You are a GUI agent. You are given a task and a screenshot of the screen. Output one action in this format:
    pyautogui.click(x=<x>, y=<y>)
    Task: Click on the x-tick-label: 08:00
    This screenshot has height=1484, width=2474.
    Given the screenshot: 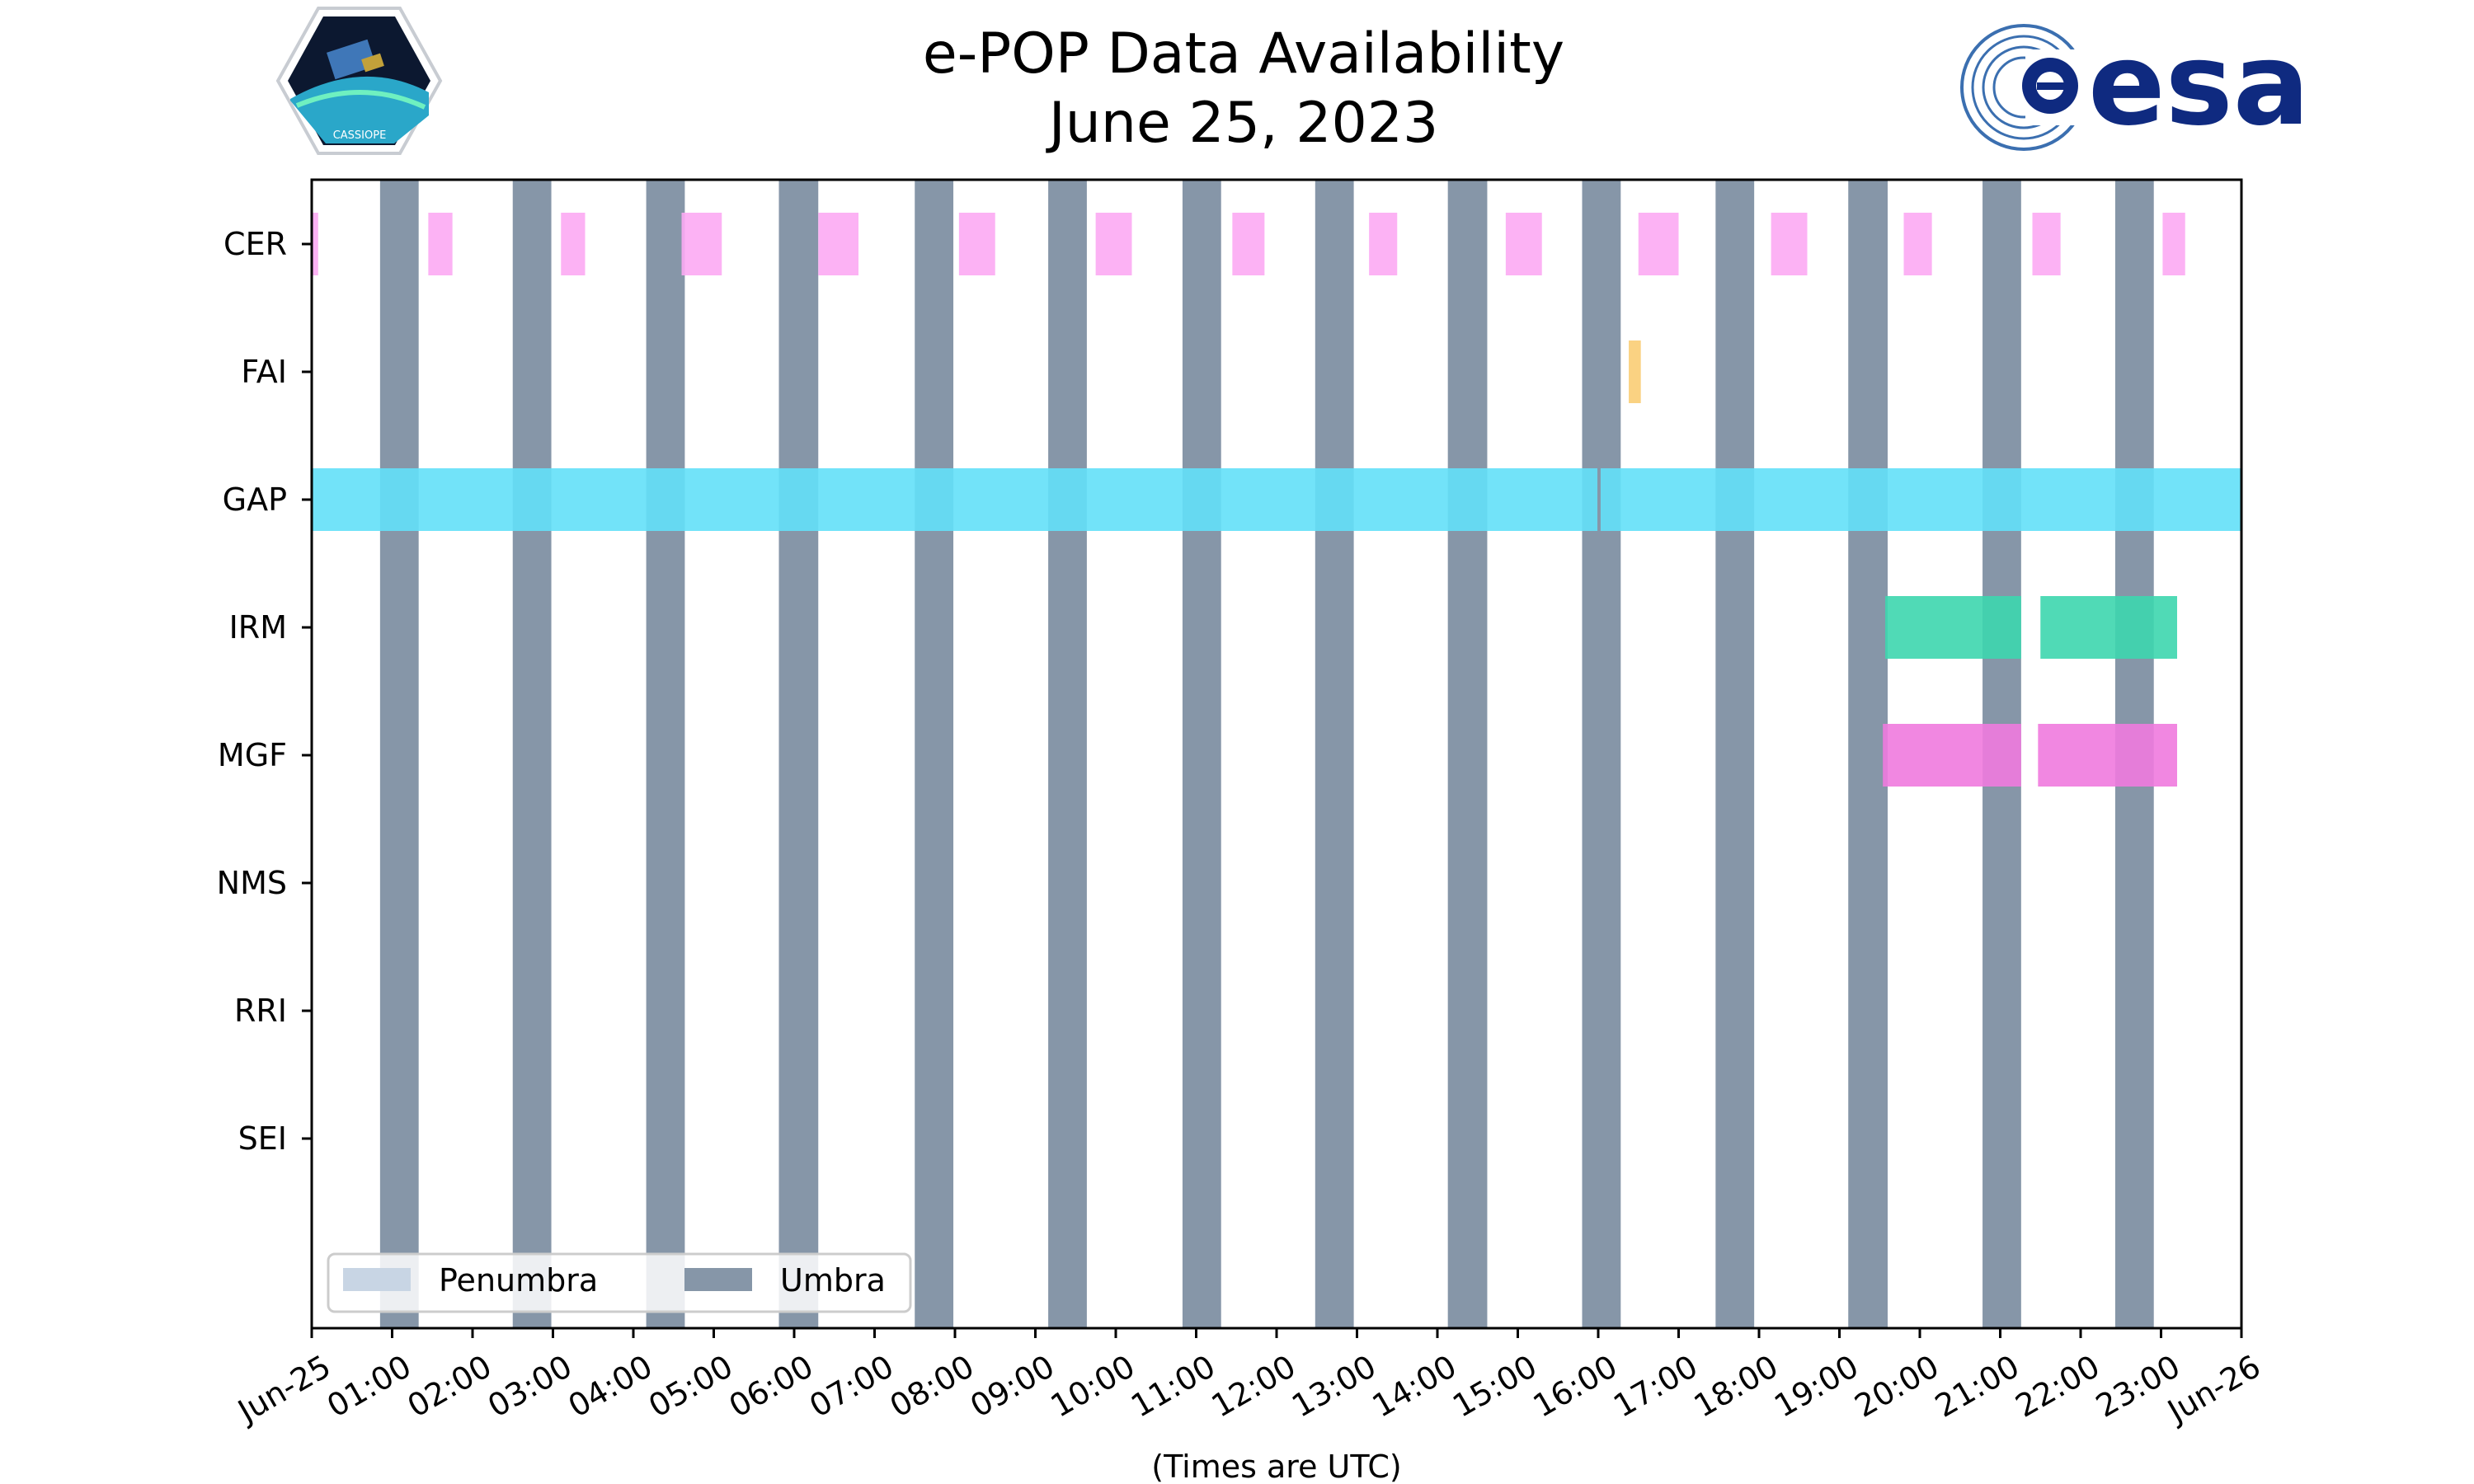 What is the action you would take?
    pyautogui.click(x=932, y=1386)
    